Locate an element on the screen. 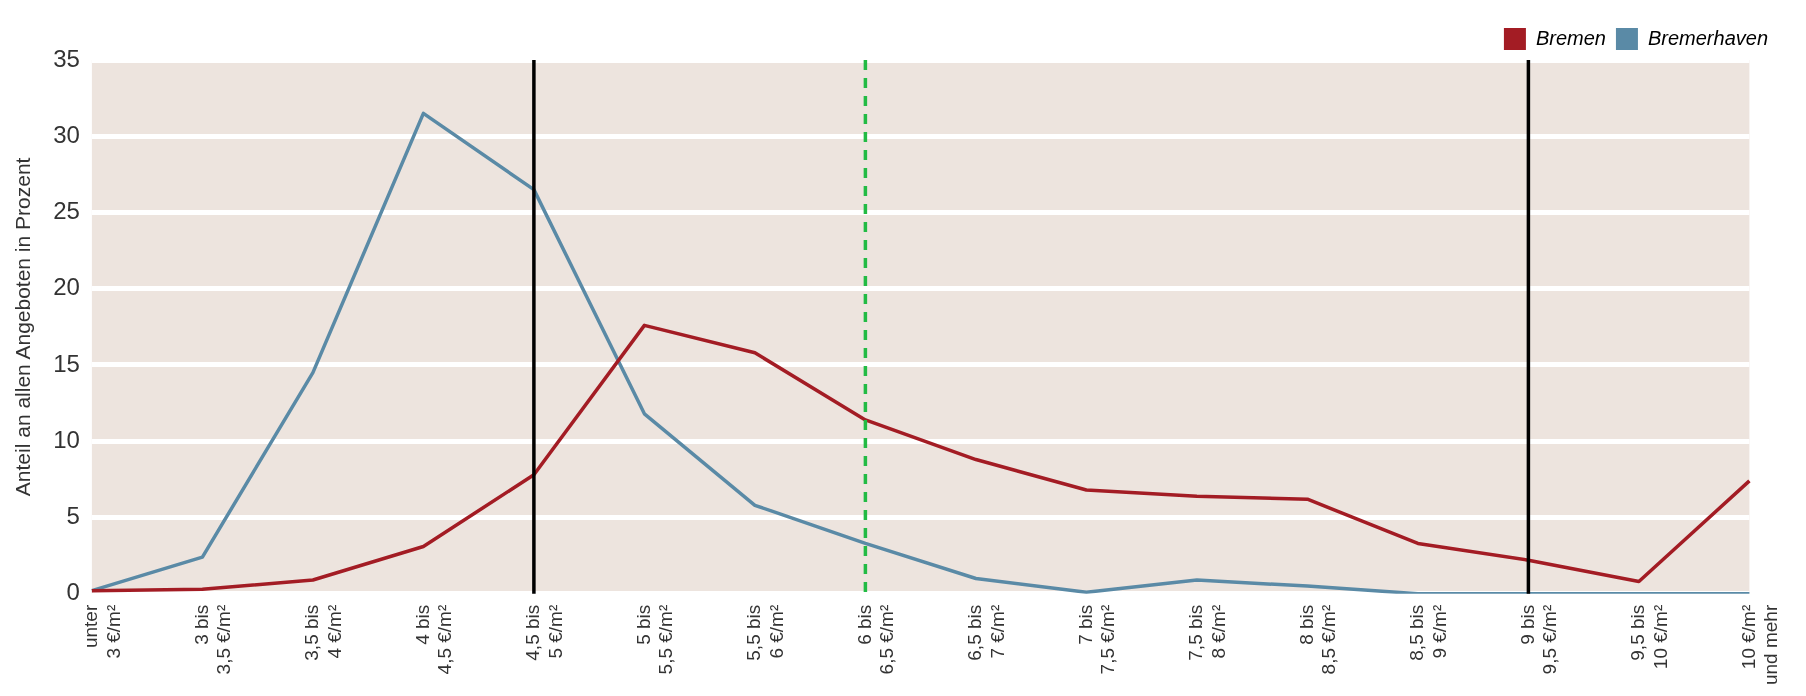  y-tick-label: 30 is located at coordinates (66, 134).